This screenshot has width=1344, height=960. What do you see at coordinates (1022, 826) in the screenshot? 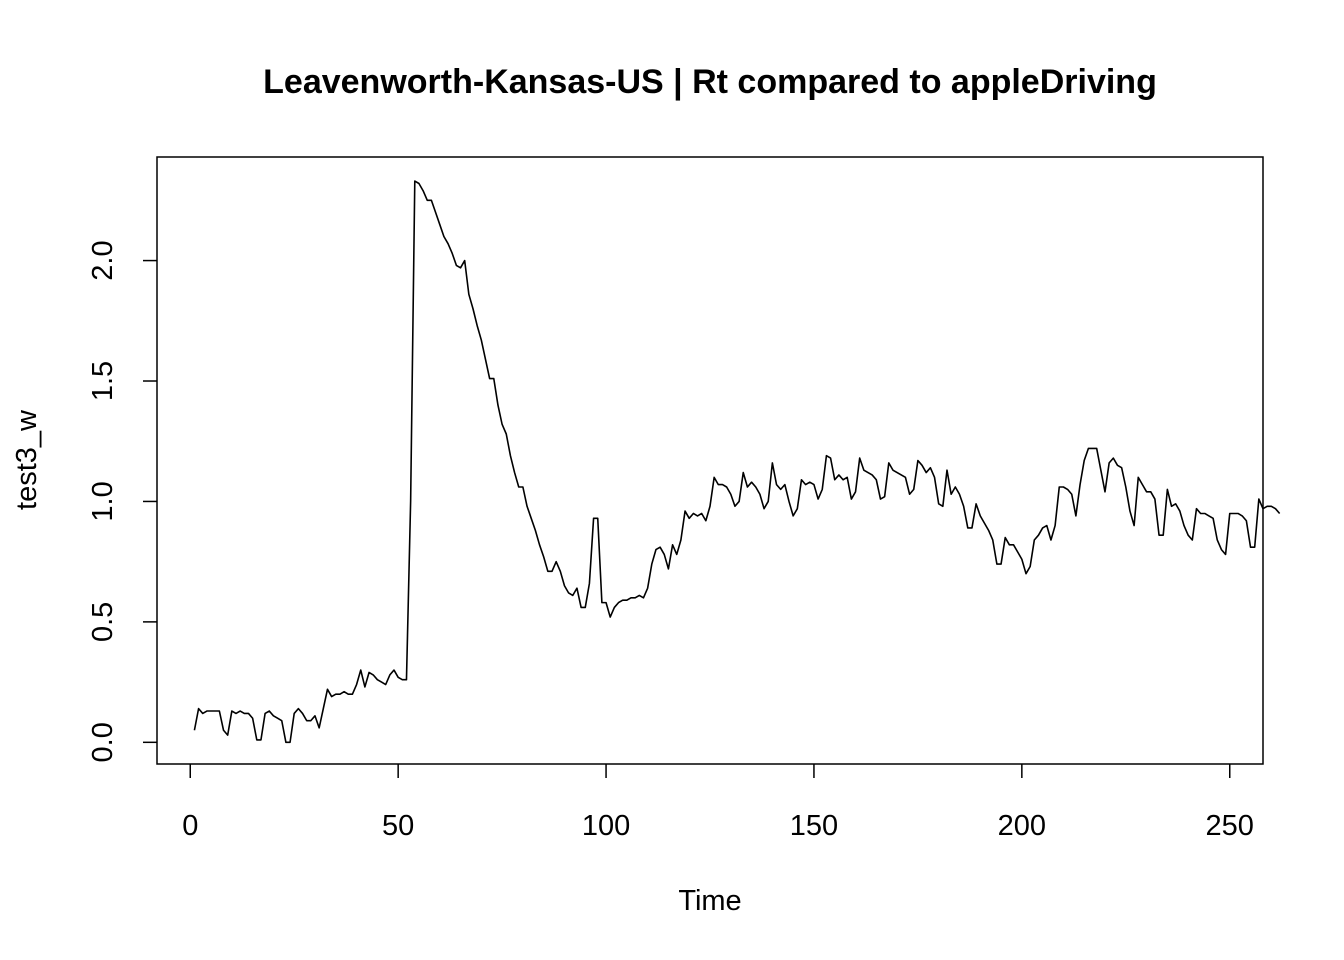
I see `x-tick-label: 200` at bounding box center [1022, 826].